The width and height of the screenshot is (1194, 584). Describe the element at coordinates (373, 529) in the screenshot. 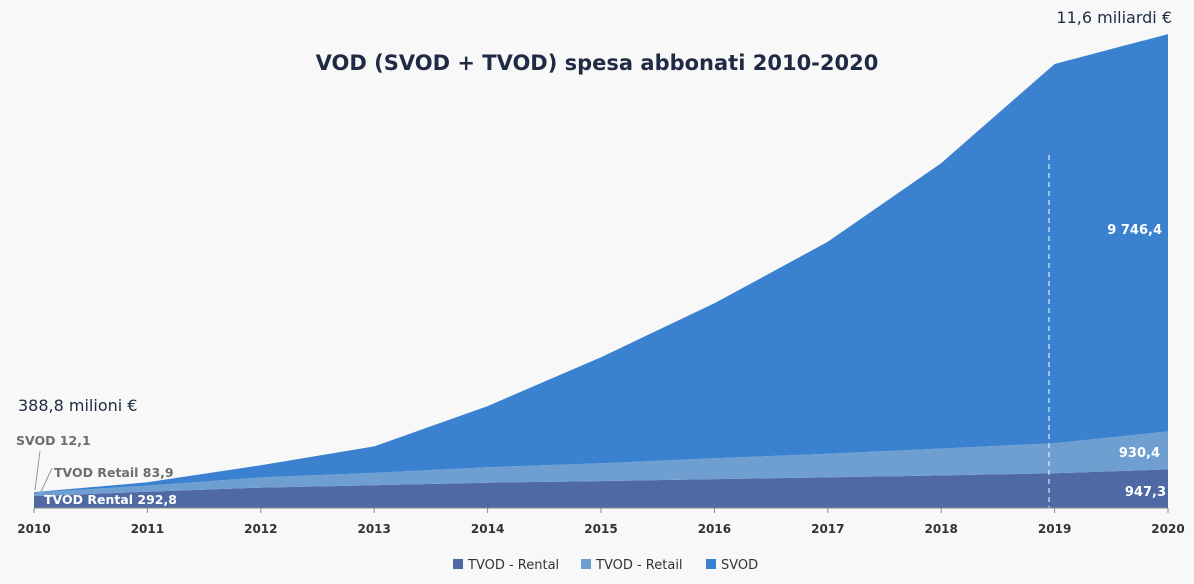

I see `x-tick-label: 2013` at that location.